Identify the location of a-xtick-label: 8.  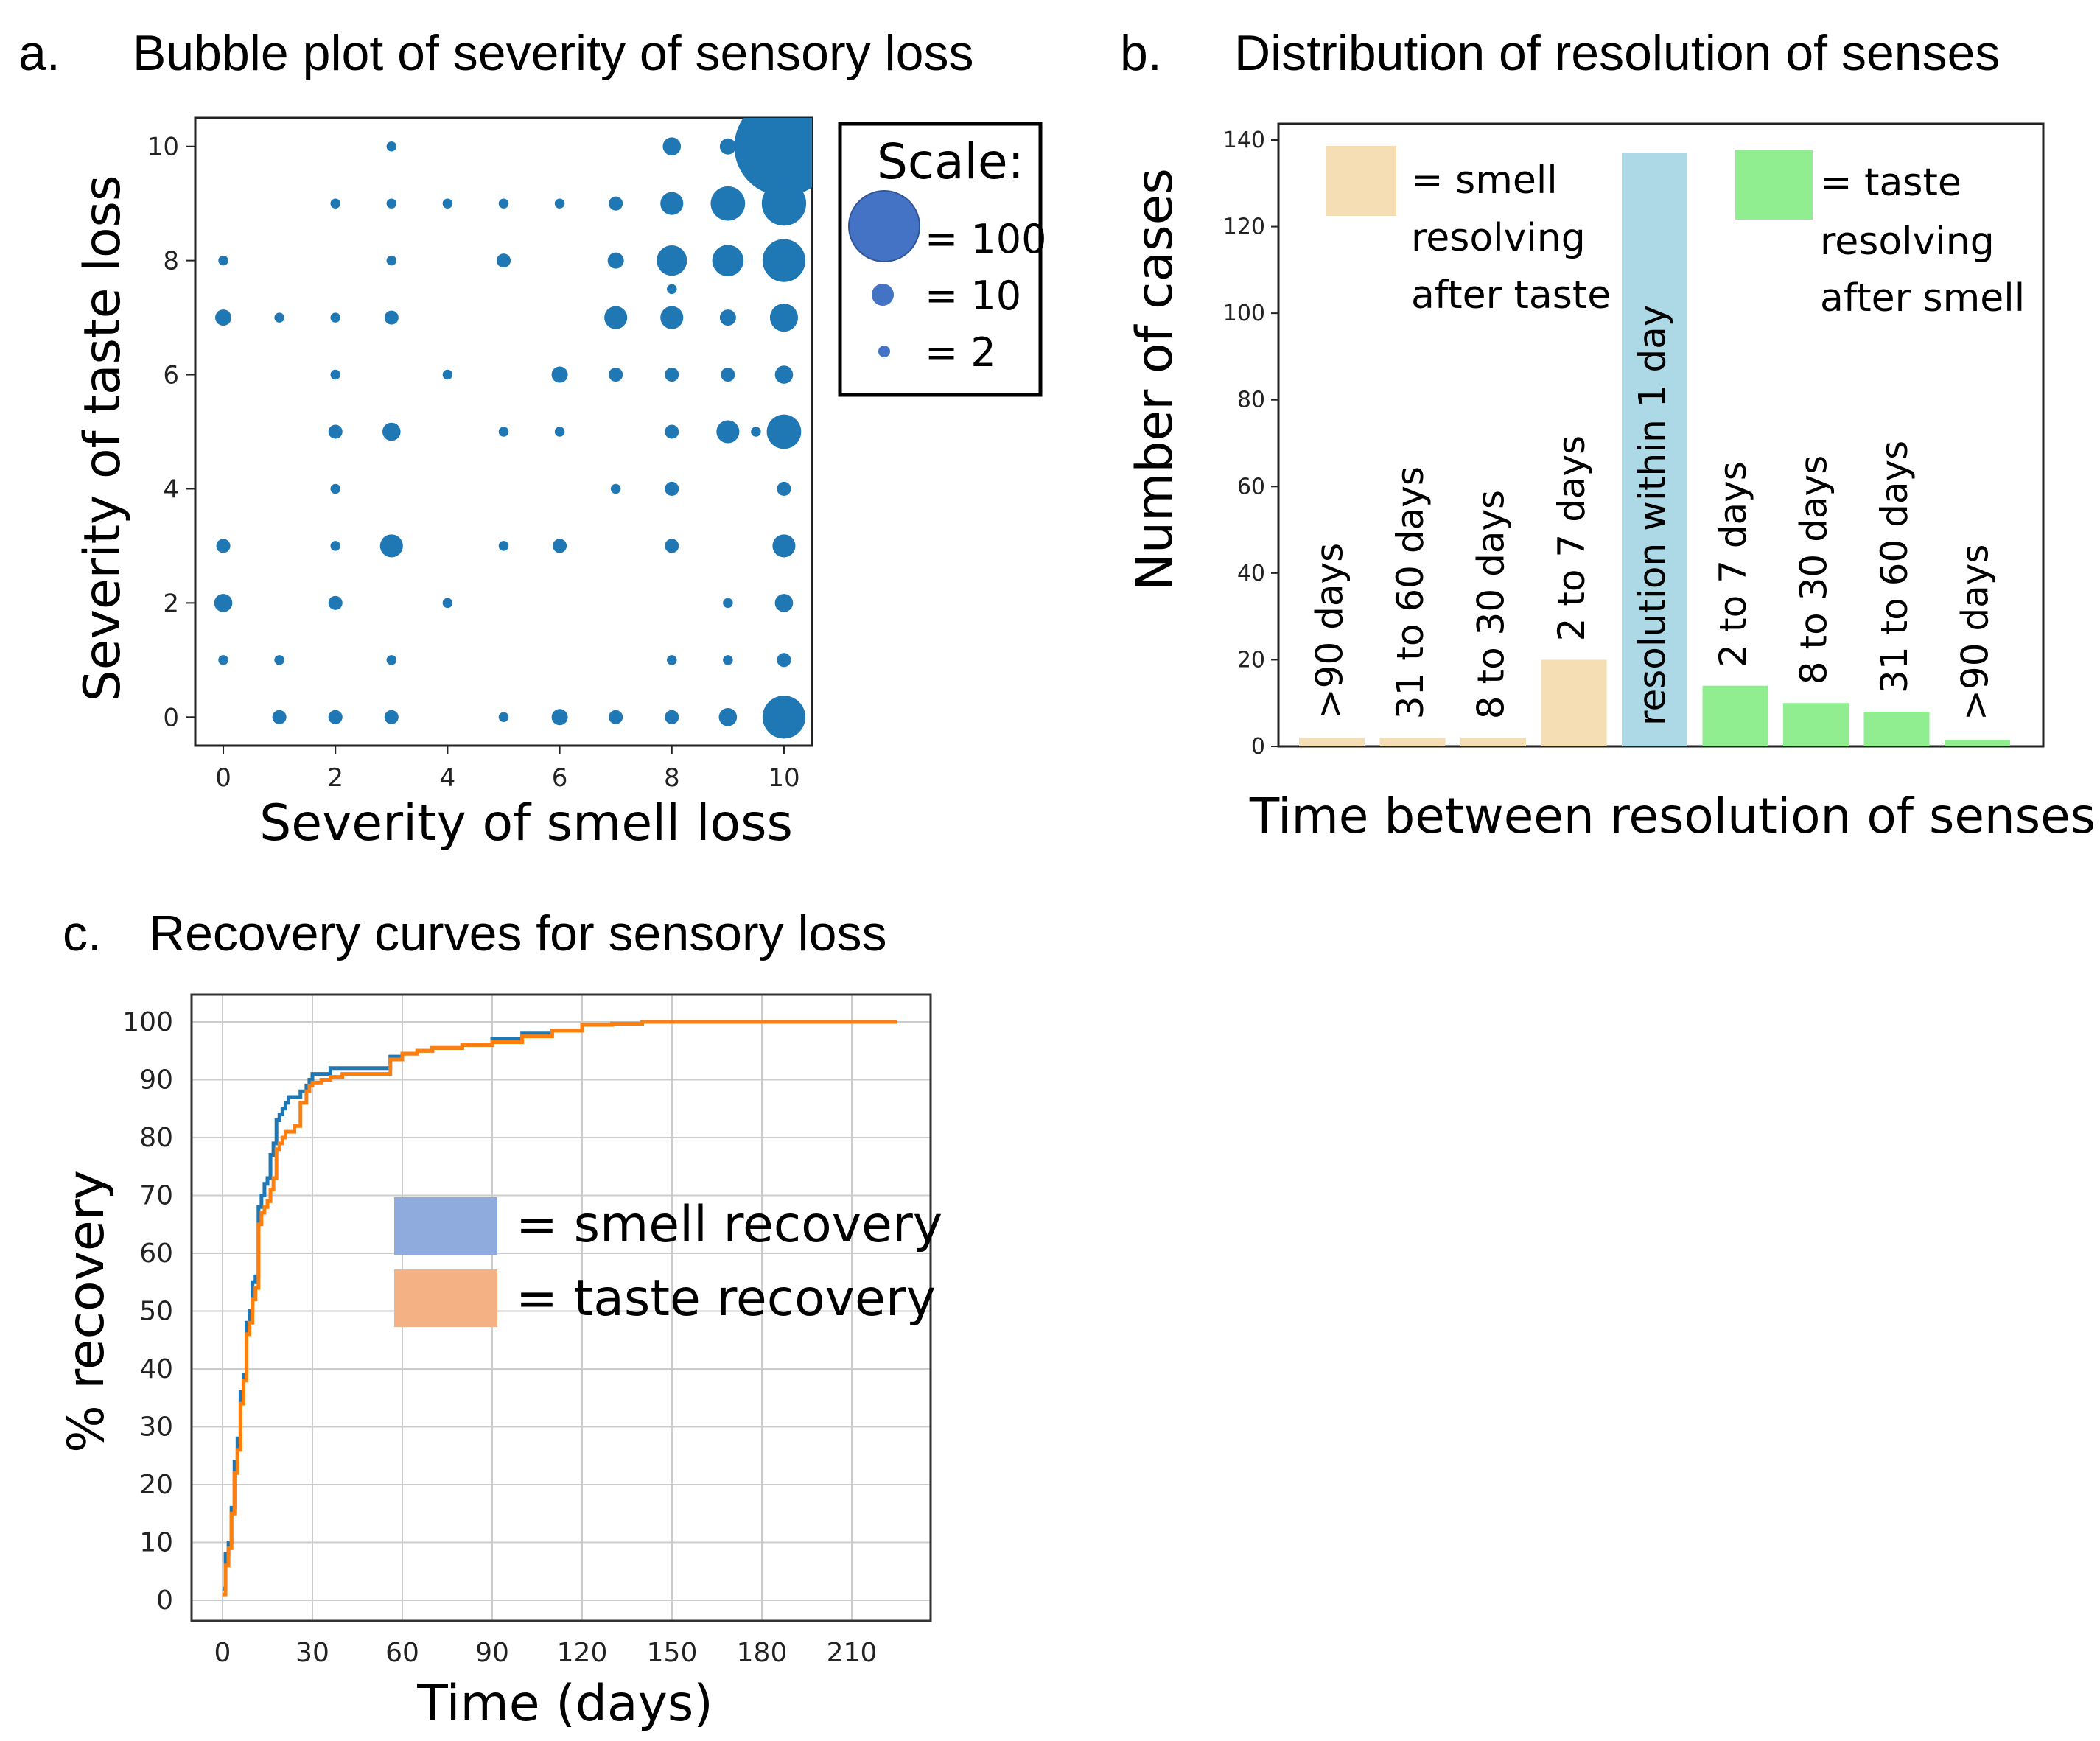
(672, 778).